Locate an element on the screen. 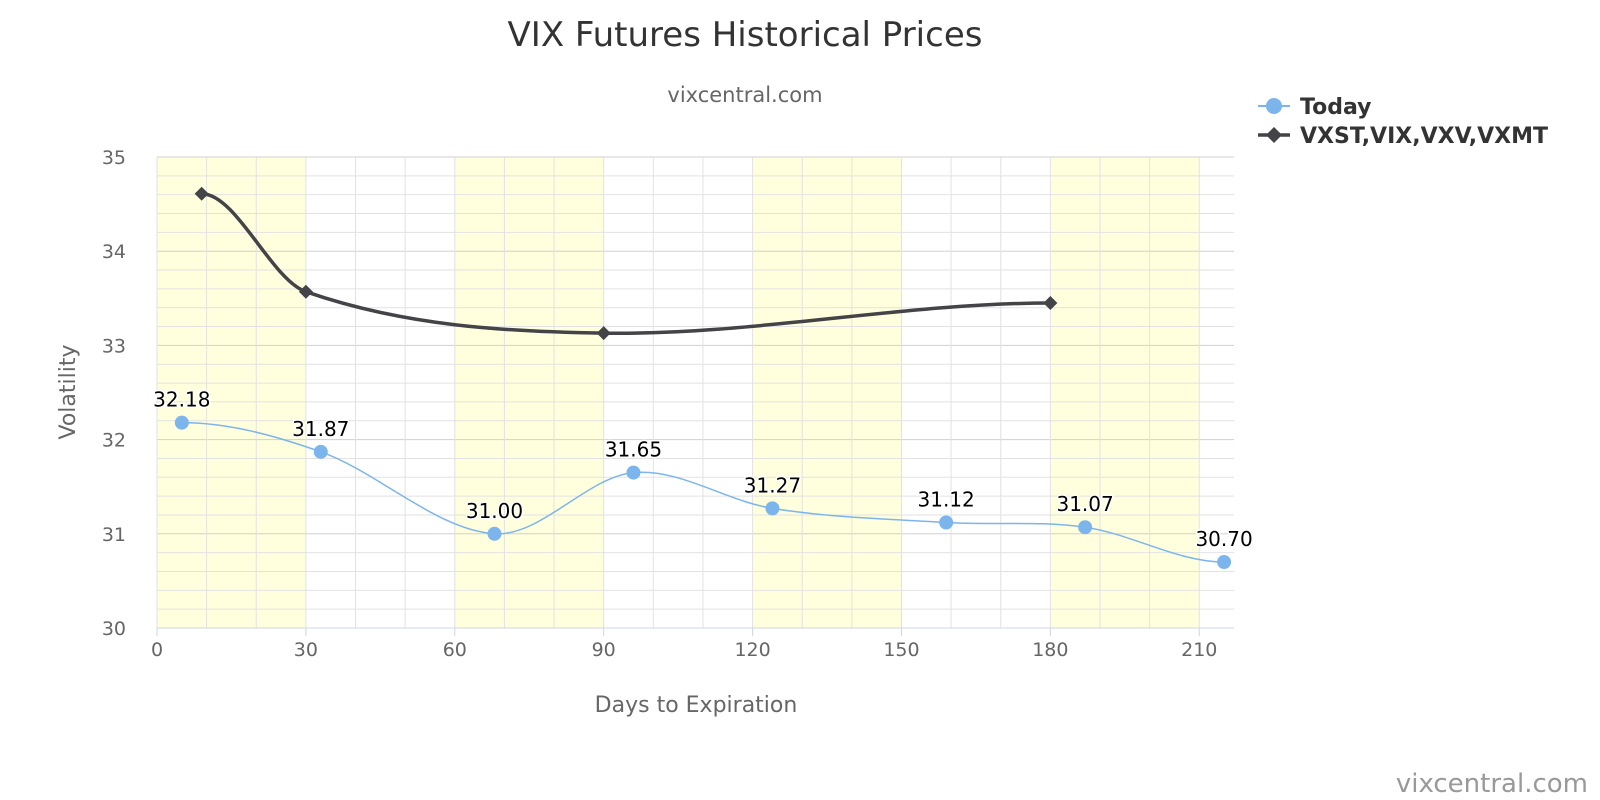 This screenshot has height=800, width=1600. x-tick-label: 150 is located at coordinates (901, 650).